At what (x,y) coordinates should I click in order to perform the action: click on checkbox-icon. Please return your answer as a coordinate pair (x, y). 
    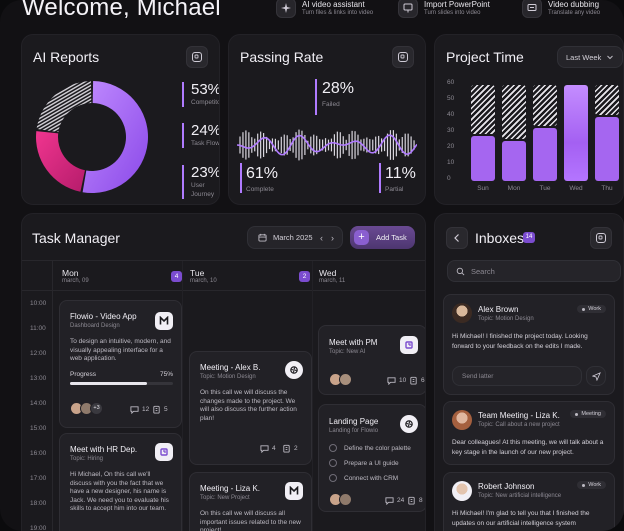
    Looking at the image, I should click on (333, 478).